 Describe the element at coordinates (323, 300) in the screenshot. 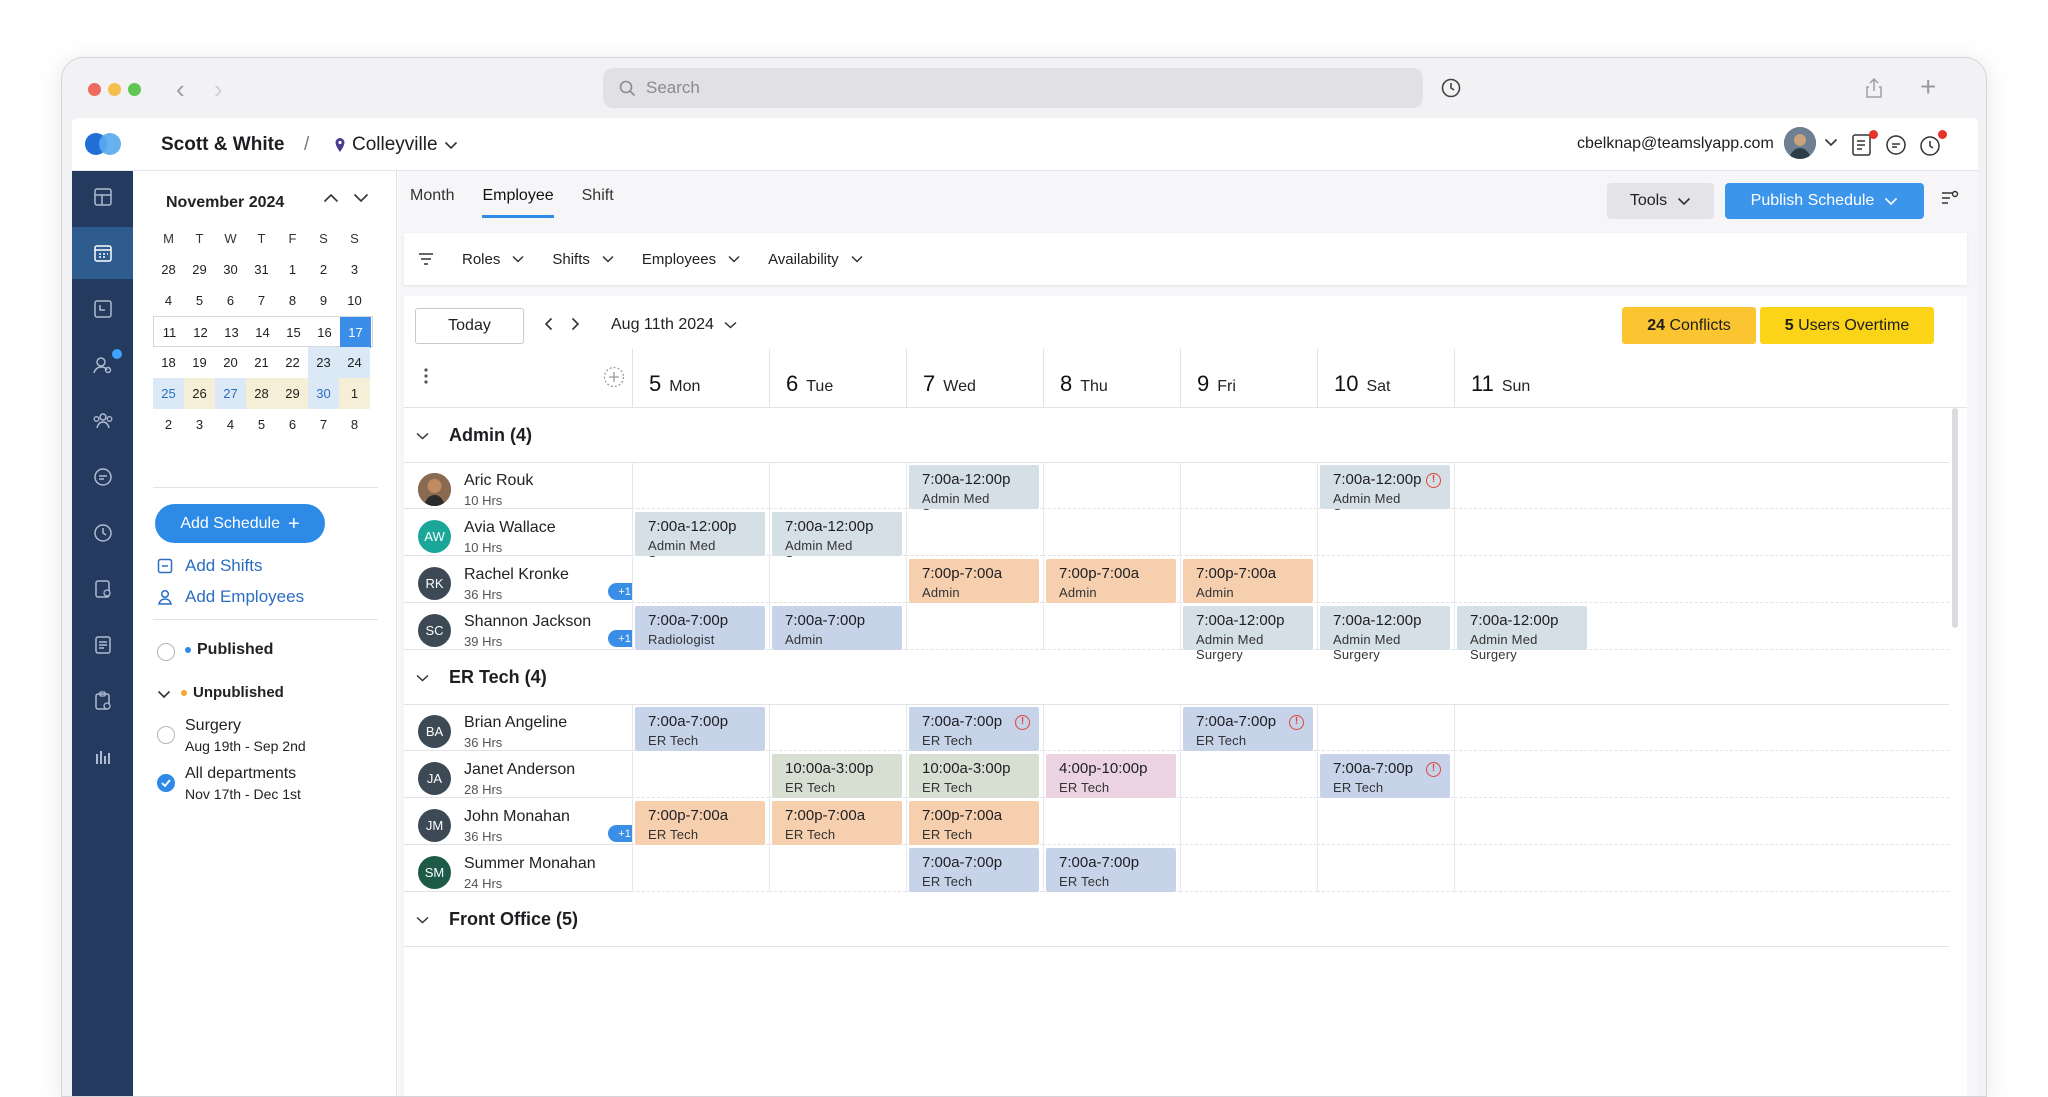

I see `calendar-day: 9` at that location.